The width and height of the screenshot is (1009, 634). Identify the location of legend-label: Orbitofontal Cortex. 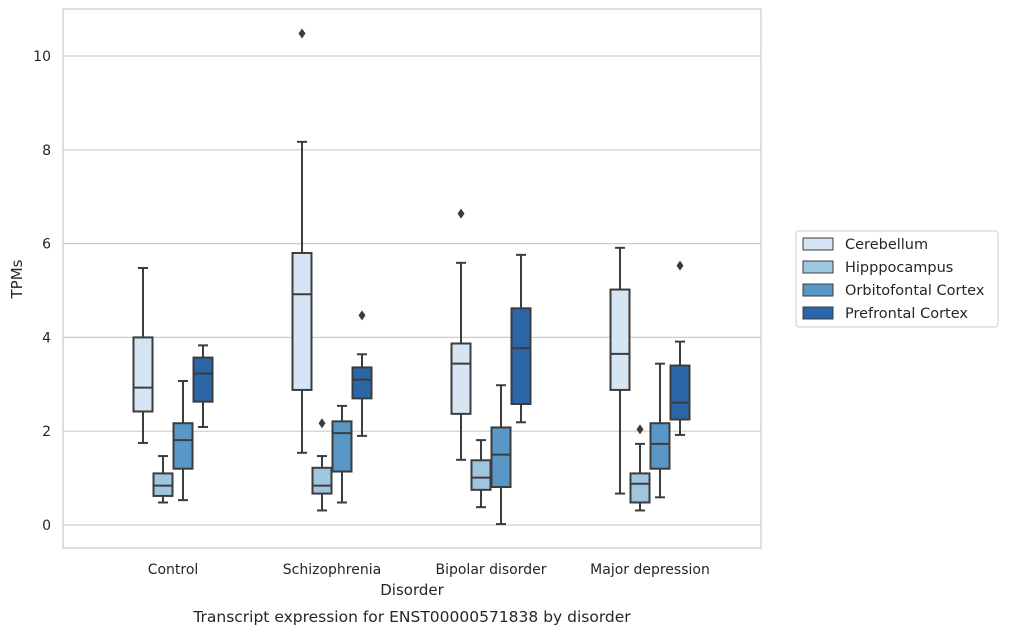
(915, 291).